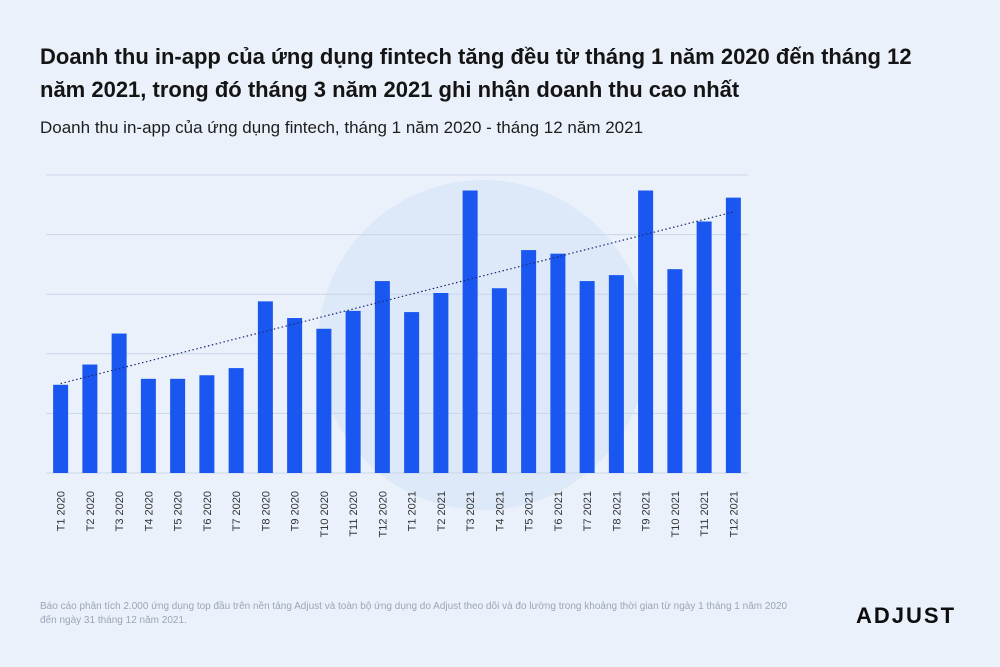  Describe the element at coordinates (500, 511) in the screenshot. I see `x-tick-label: T4 2021` at that location.